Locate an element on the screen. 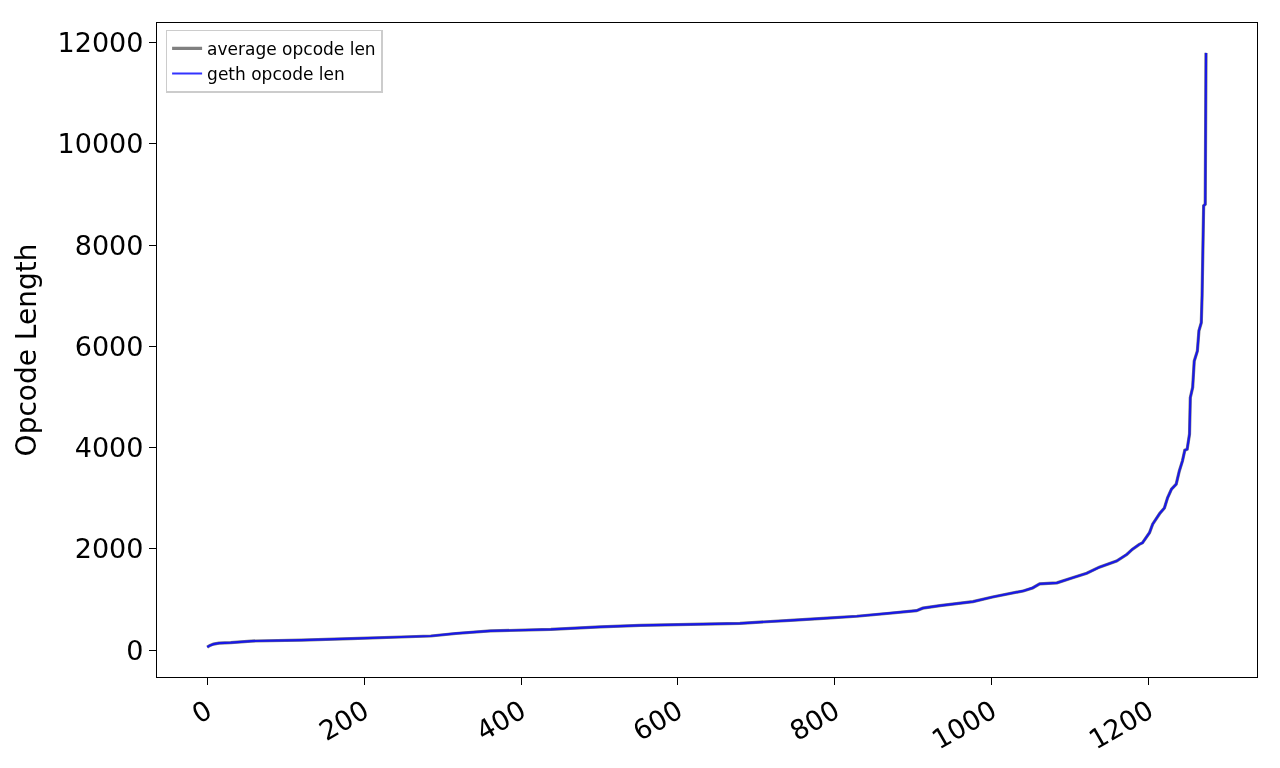  legend-label: geth opcode len is located at coordinates (276, 74).